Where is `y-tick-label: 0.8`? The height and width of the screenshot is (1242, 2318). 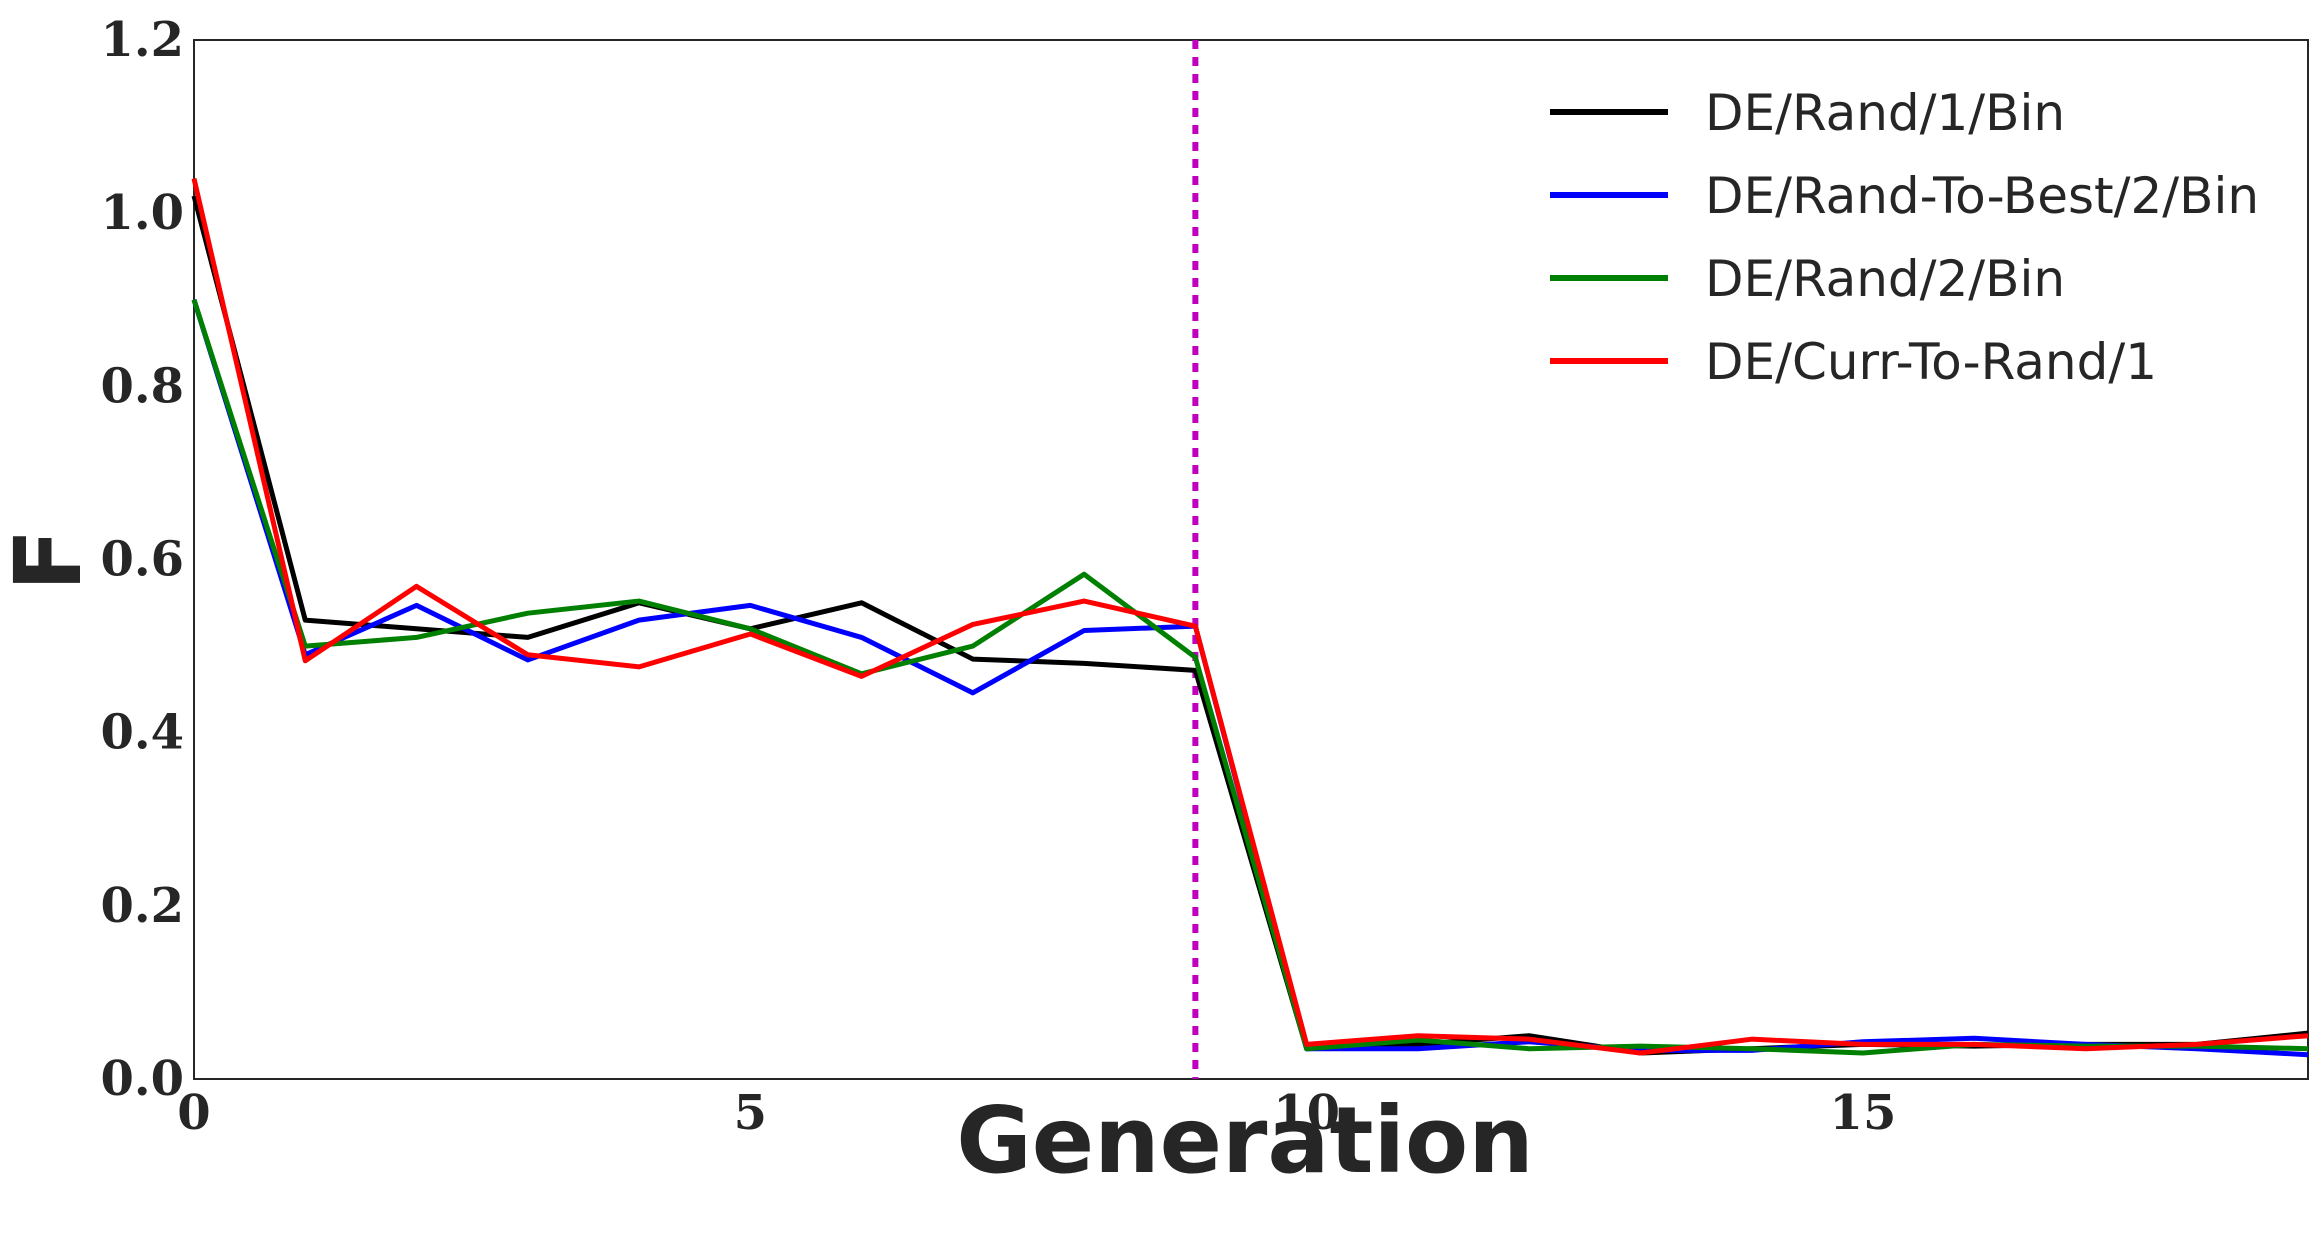 y-tick-label: 0.8 is located at coordinates (142, 386).